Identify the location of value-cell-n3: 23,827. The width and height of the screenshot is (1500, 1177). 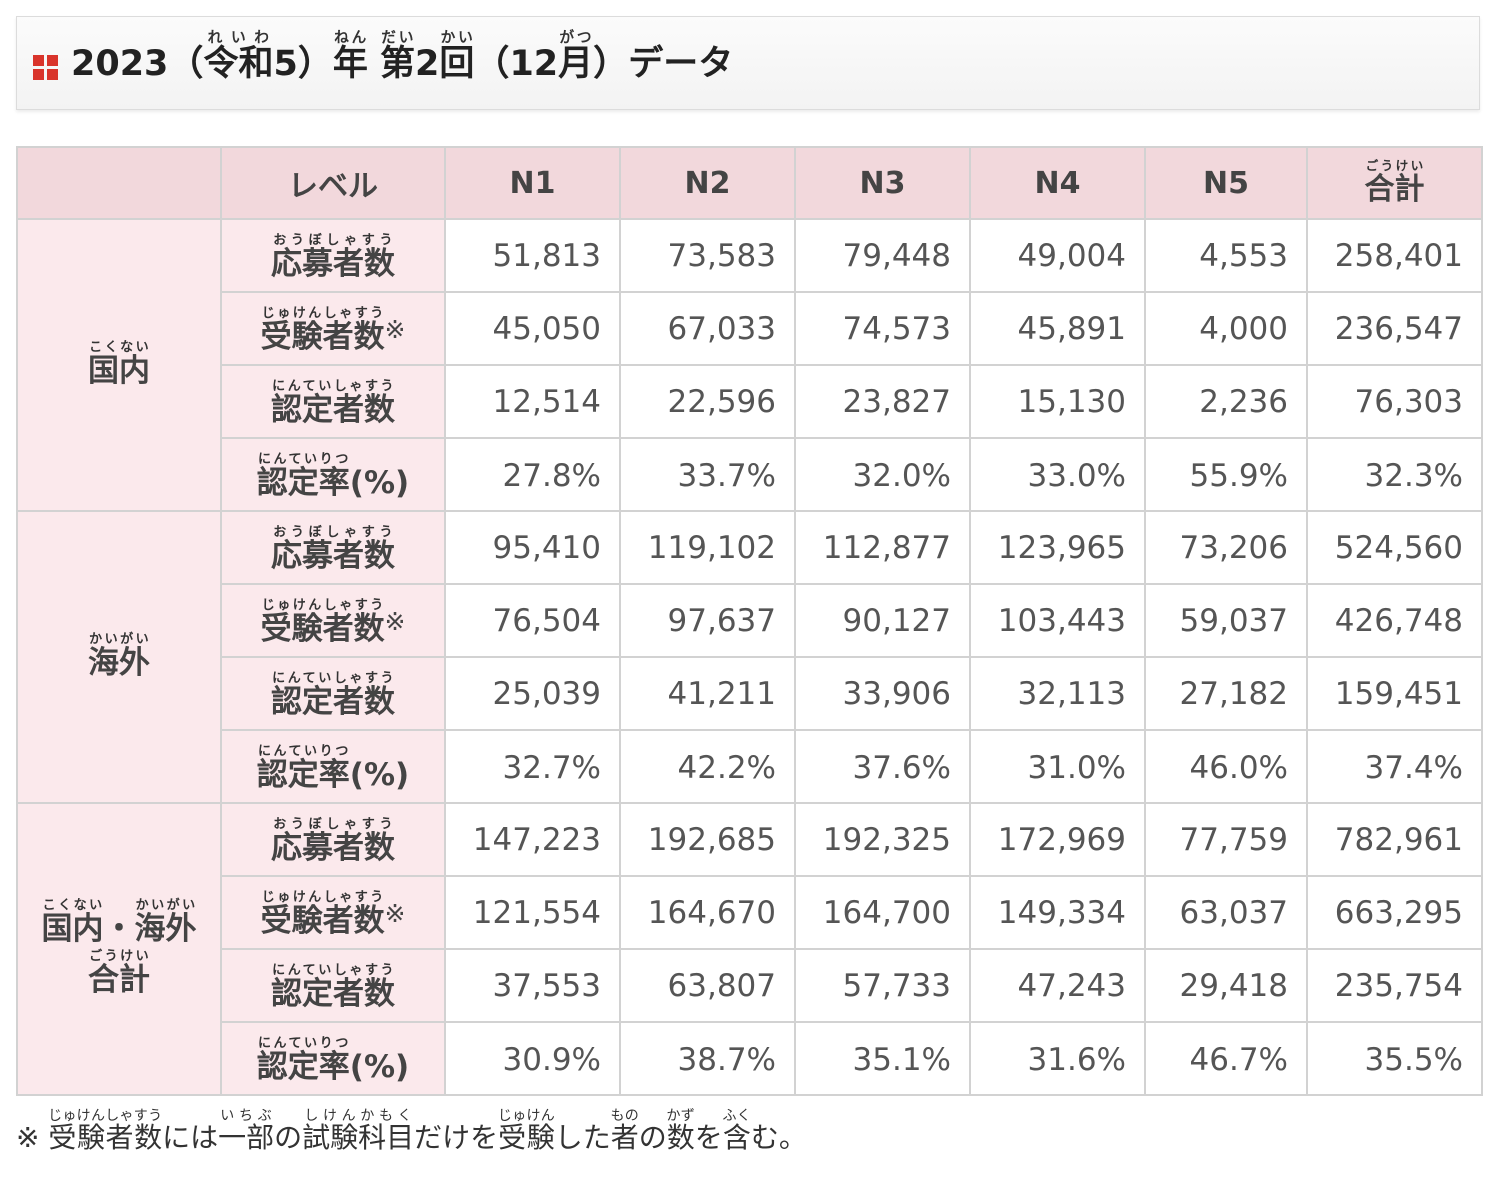
(882, 401).